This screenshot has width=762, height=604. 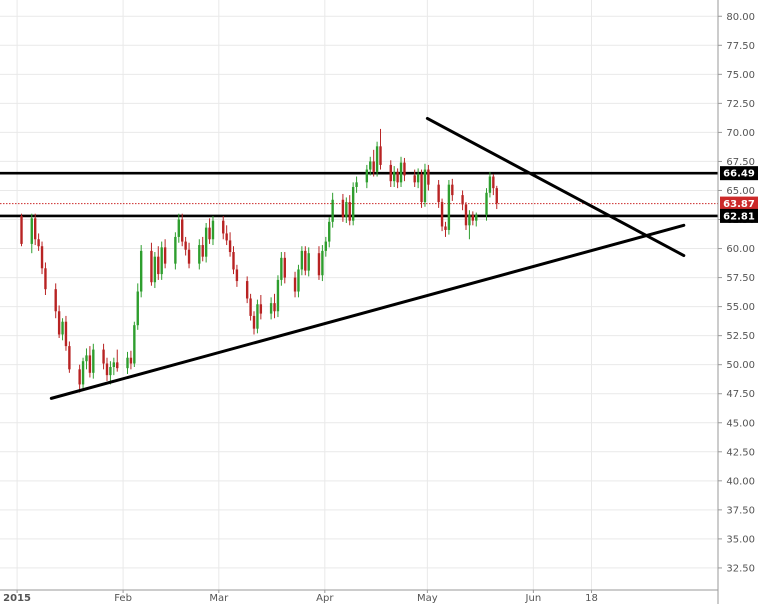 What do you see at coordinates (740, 568) in the screenshot?
I see `y-tick-label: 32.50` at bounding box center [740, 568].